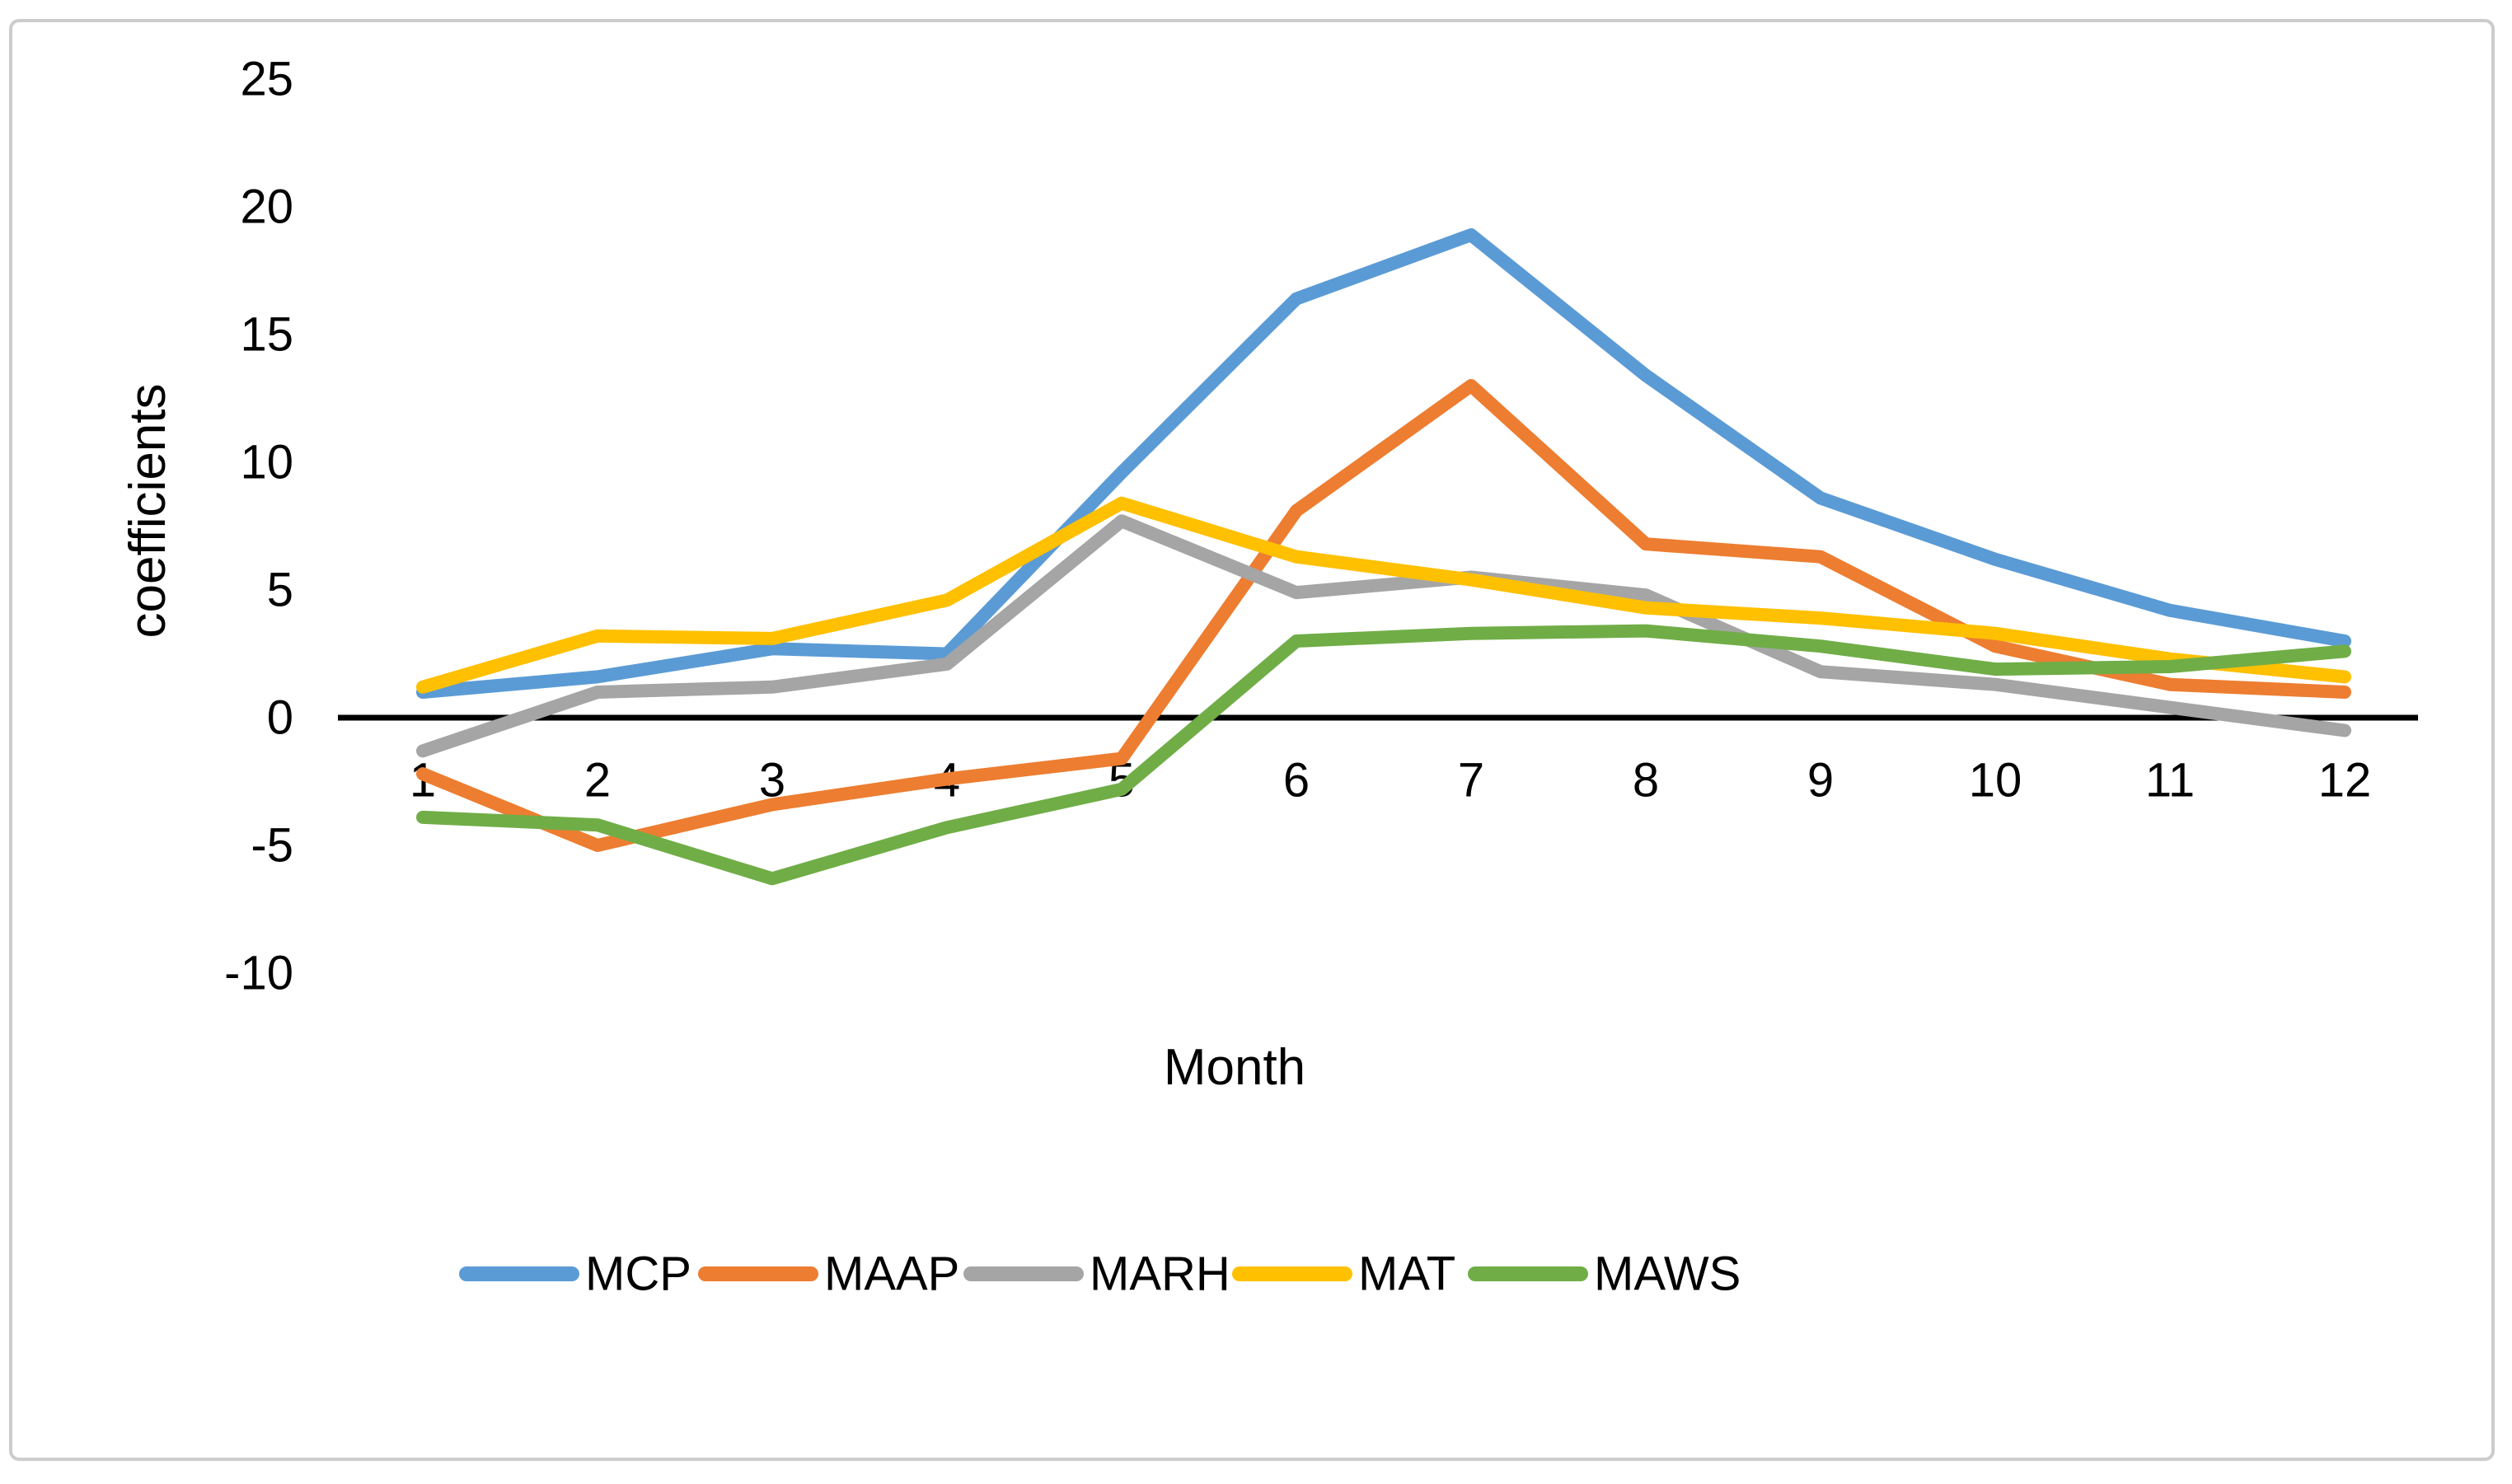 The image size is (2512, 1484). I want to click on y-tick-label: -5, so click(272, 846).